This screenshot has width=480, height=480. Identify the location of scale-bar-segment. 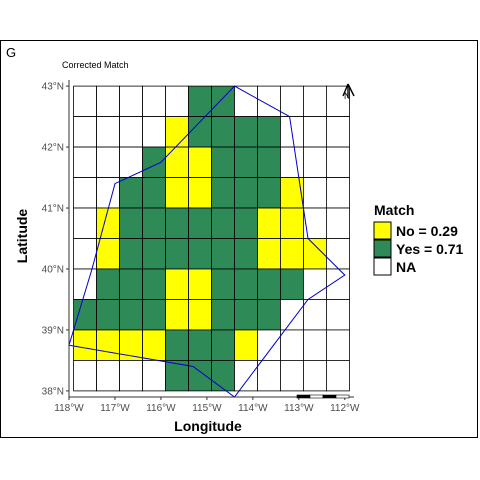
(329, 396).